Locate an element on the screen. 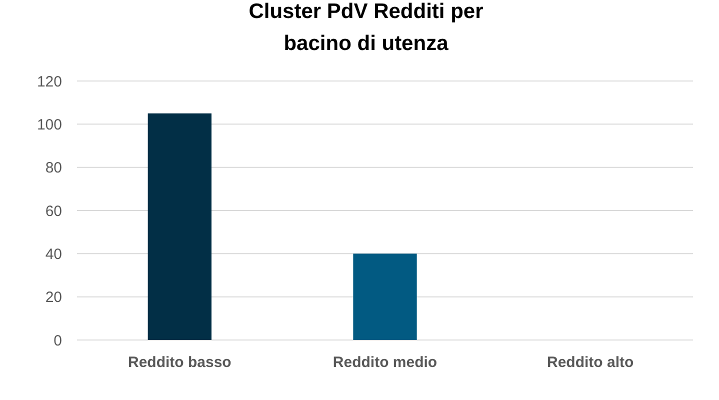 This screenshot has height=400, width=719. y-tick-label: 20 is located at coordinates (53, 297).